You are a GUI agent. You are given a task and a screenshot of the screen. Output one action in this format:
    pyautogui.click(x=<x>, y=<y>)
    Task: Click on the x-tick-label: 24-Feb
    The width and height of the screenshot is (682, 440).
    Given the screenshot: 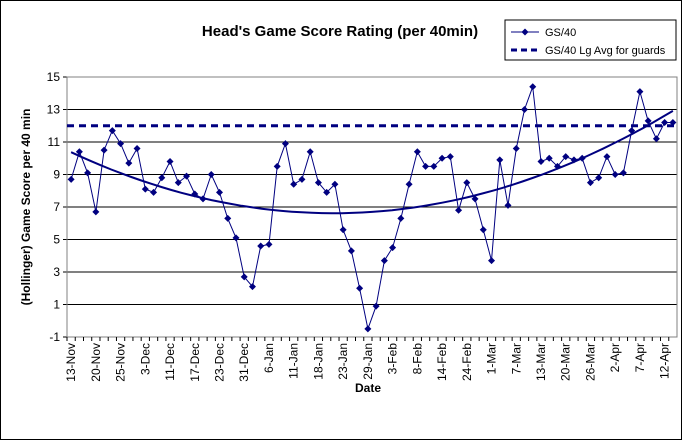 What is the action you would take?
    pyautogui.click(x=467, y=362)
    